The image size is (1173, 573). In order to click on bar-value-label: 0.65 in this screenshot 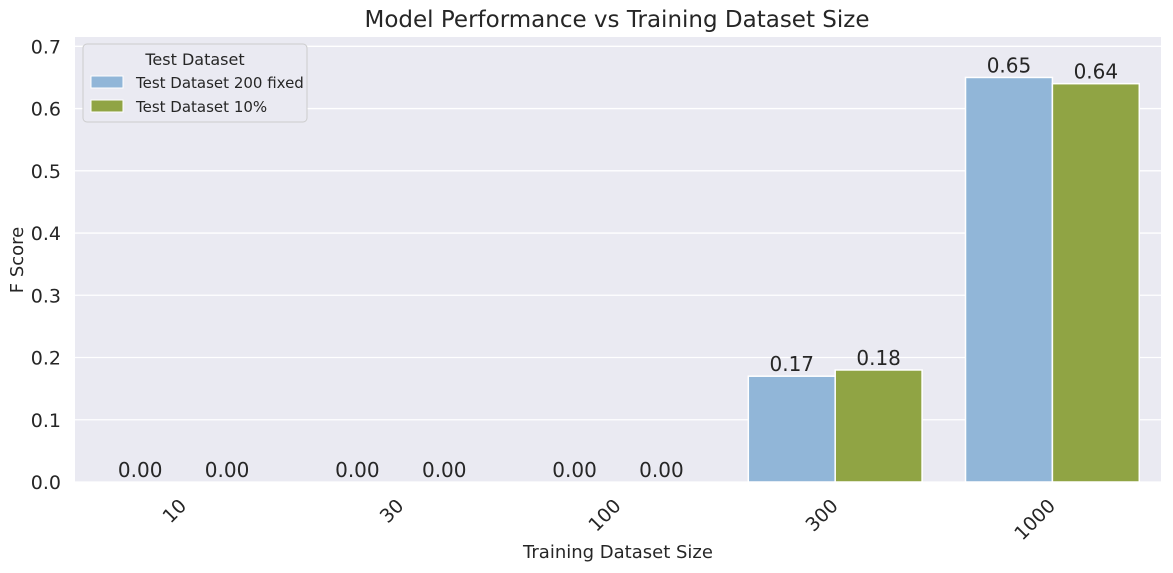, I will do `click(1009, 65)`.